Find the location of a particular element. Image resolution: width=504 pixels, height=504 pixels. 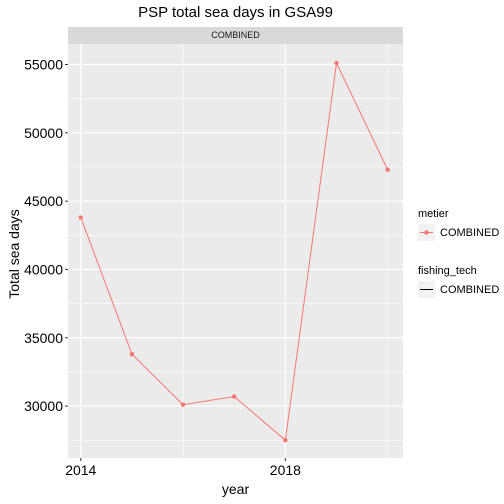

legend-item-metier: COMBINED is located at coordinates (458, 232).